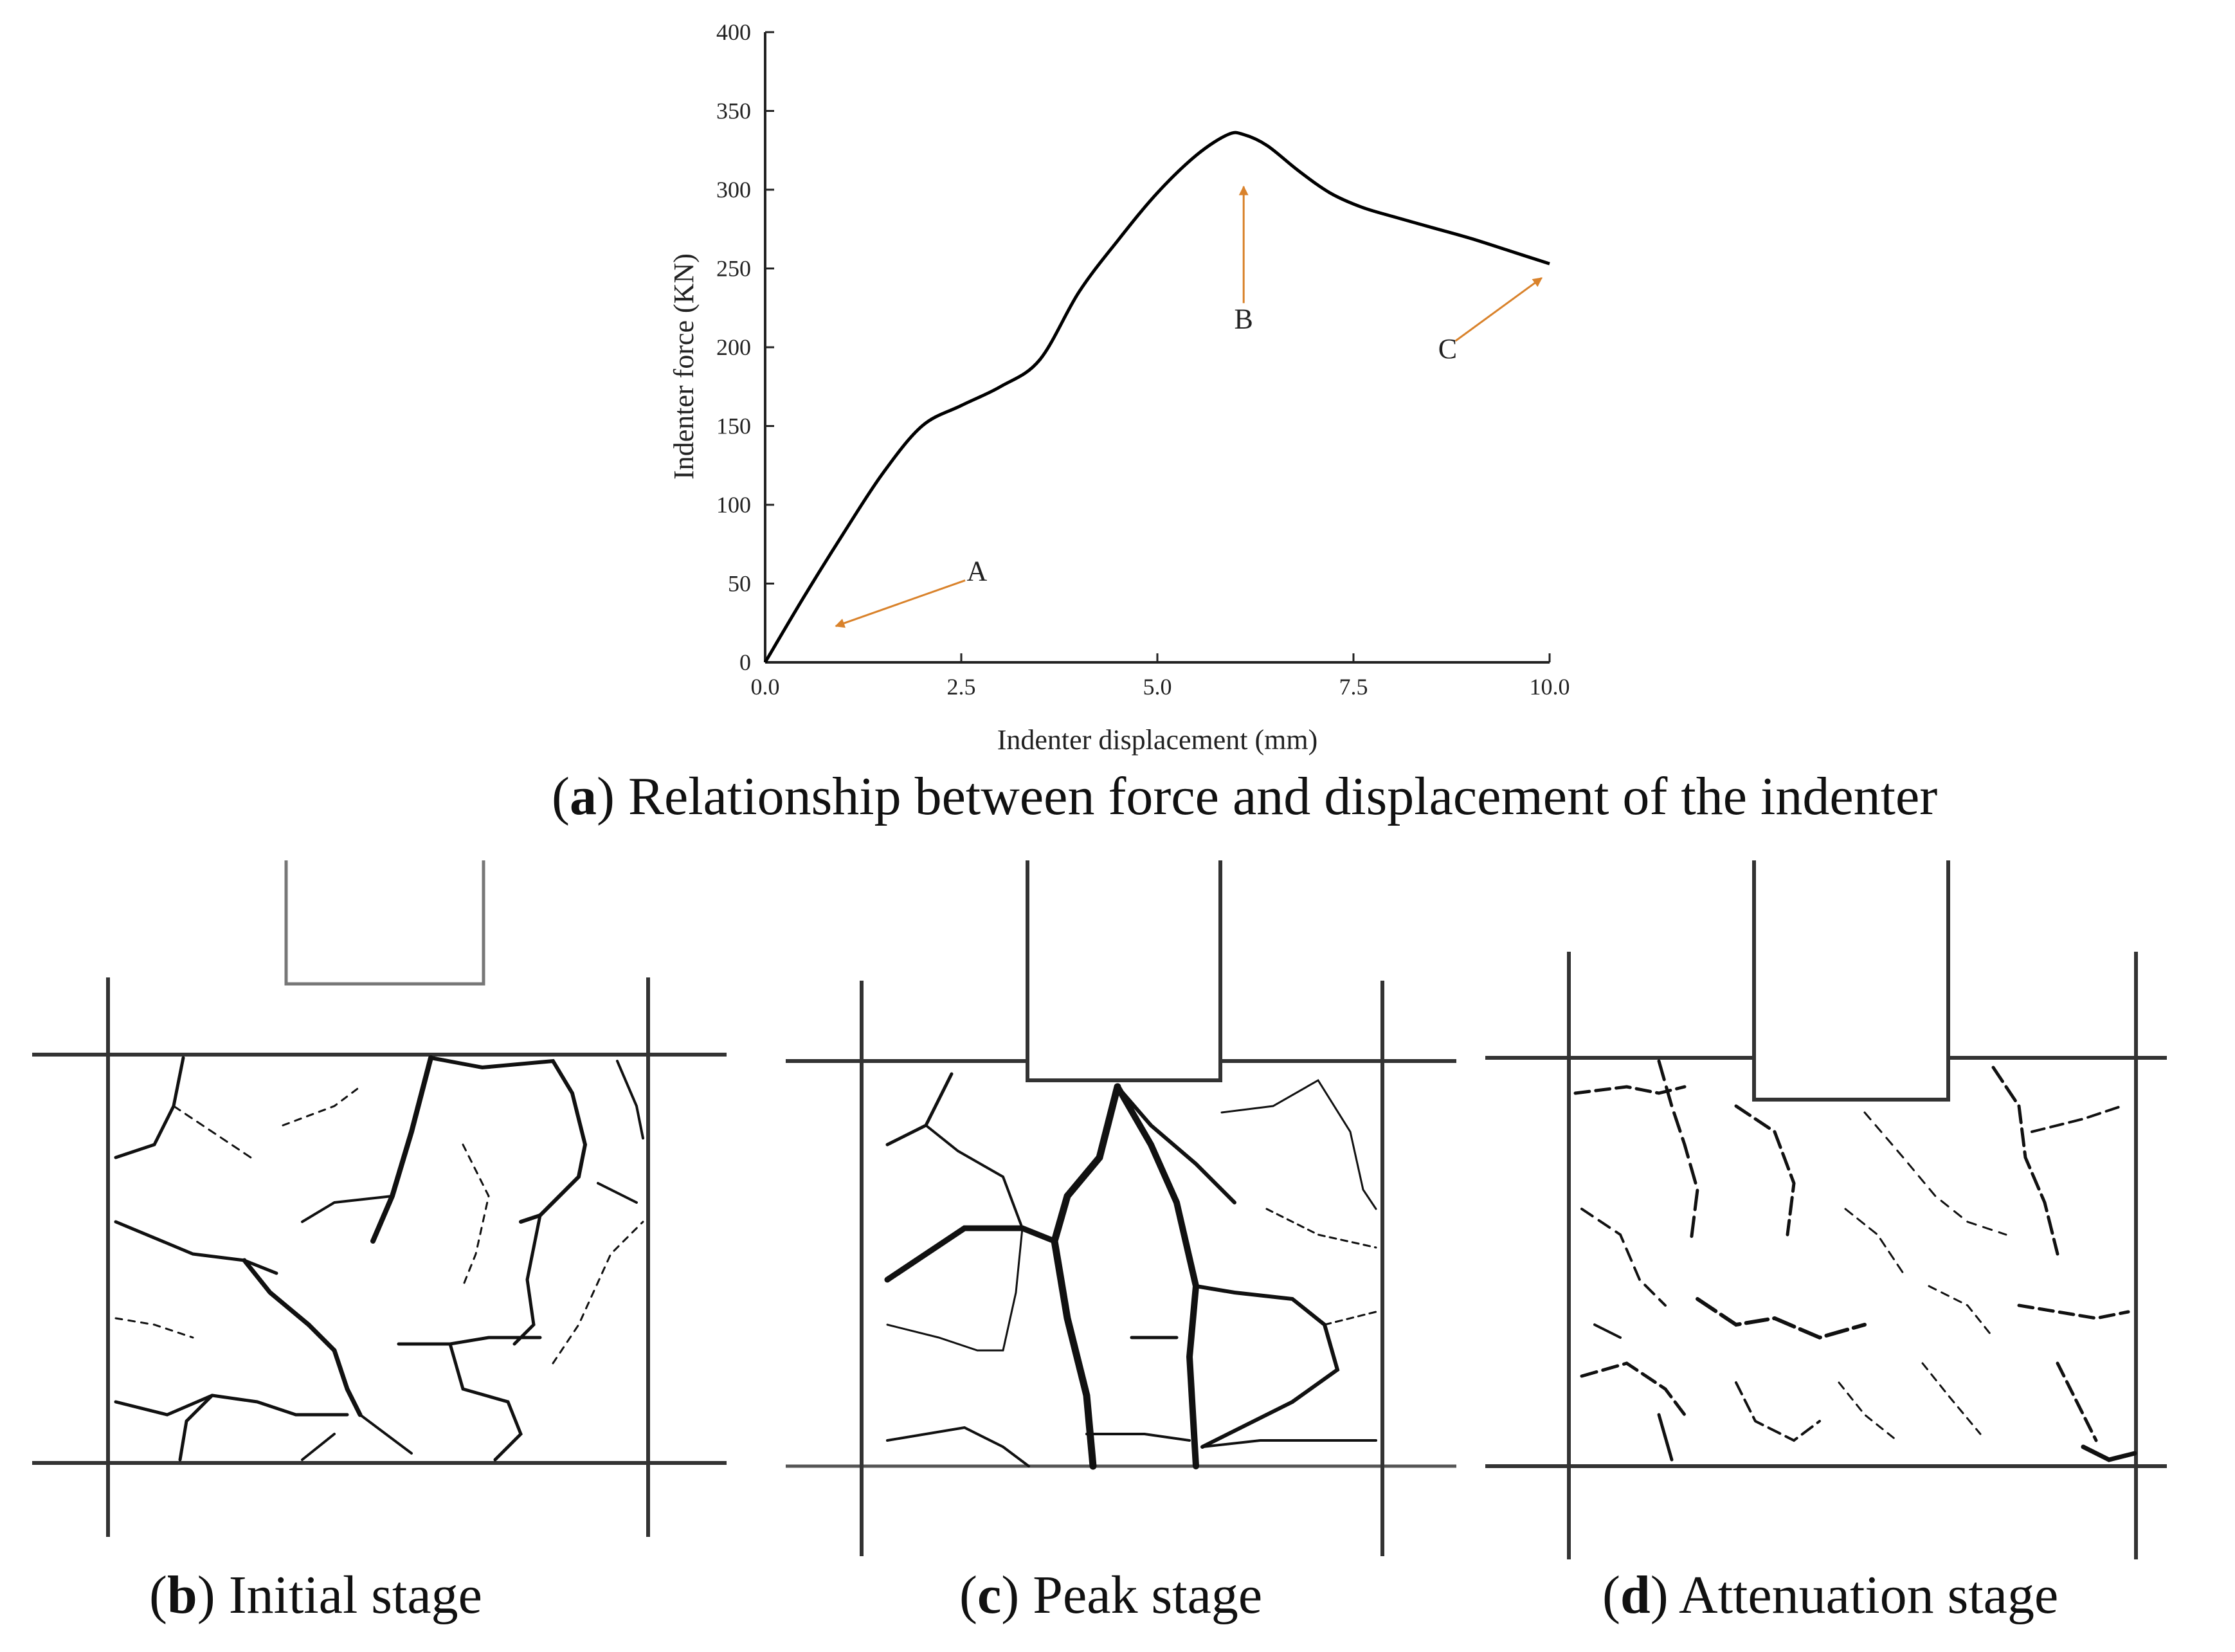 This screenshot has width=2235, height=1652. Describe the element at coordinates (989, 1595) in the screenshot. I see `caption-c-letter: c` at that location.